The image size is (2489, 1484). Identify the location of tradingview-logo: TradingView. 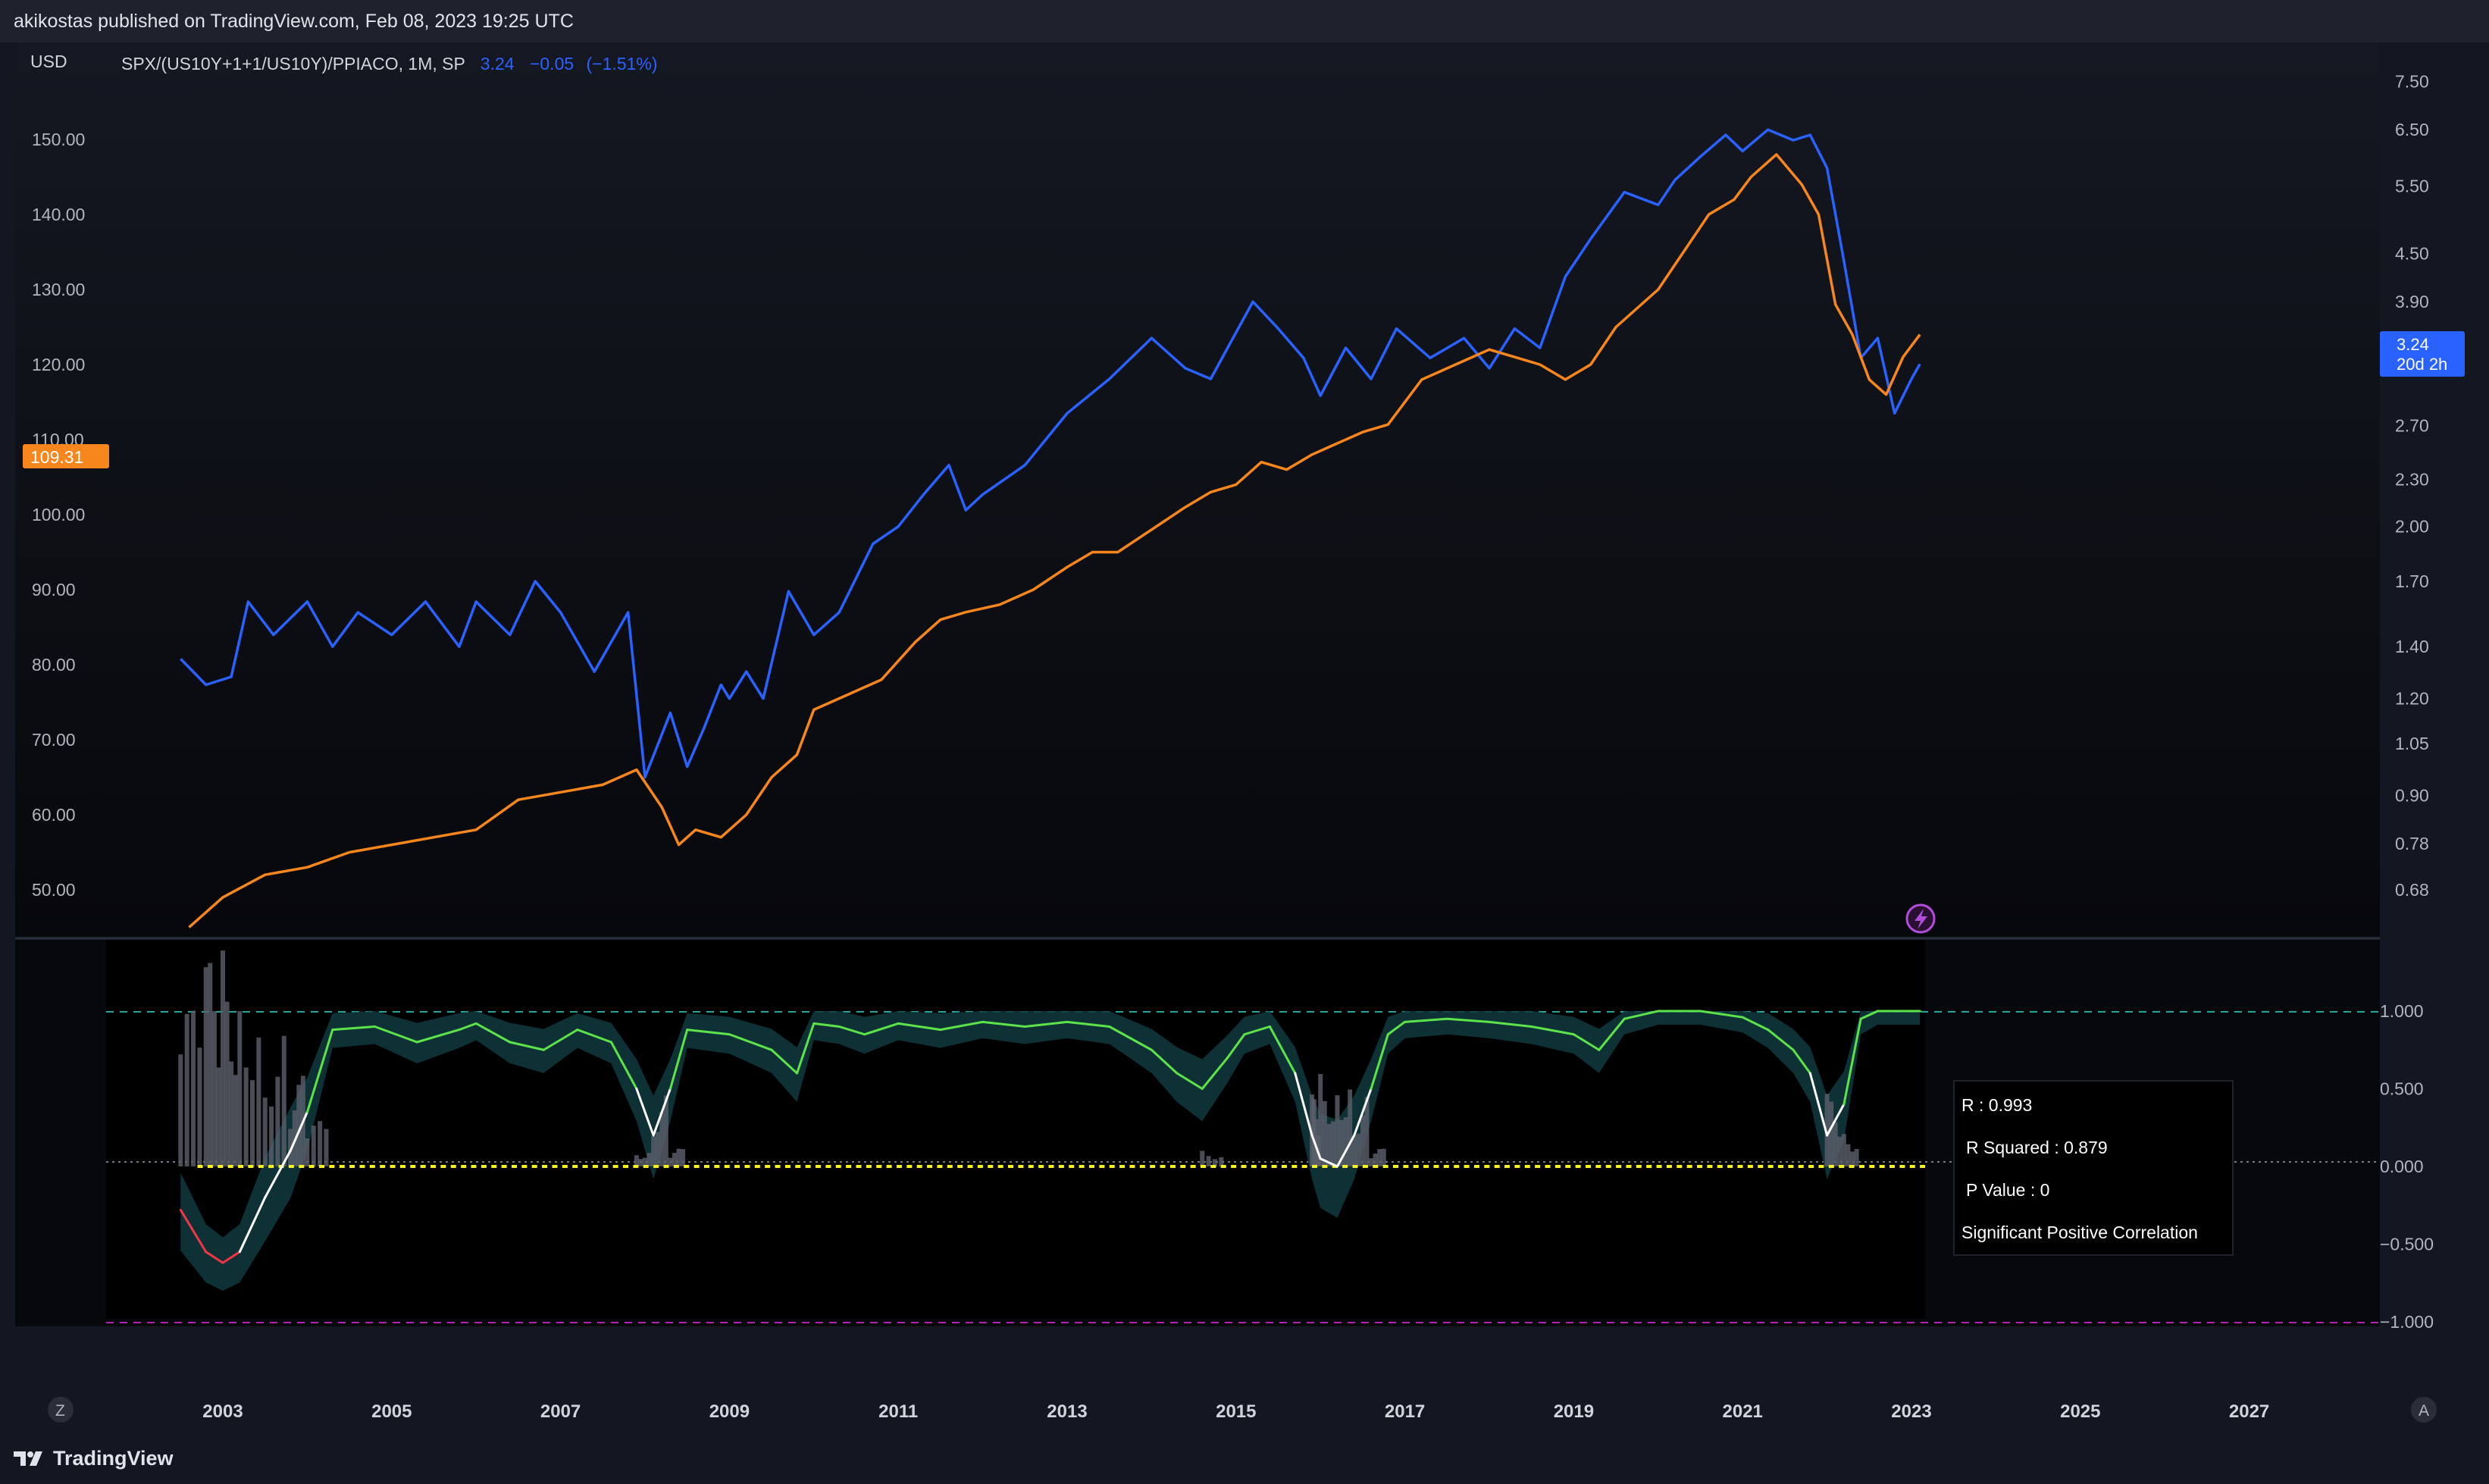
(94, 1458).